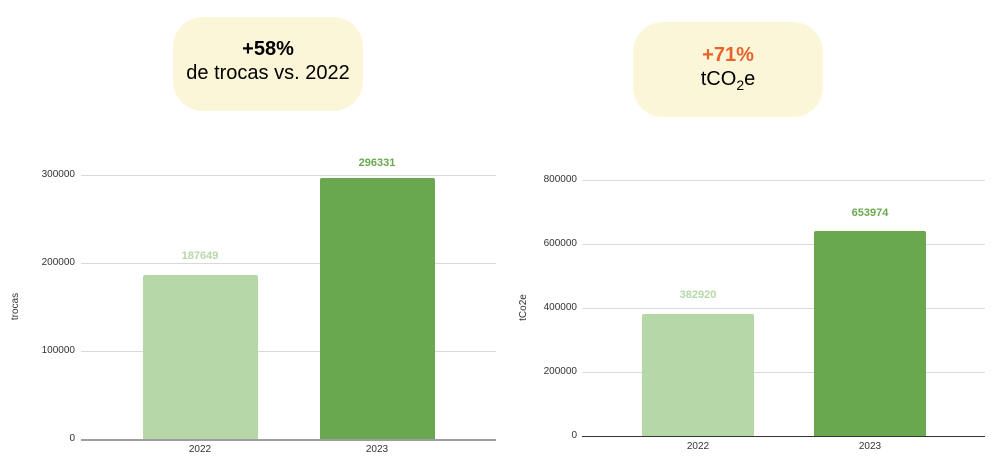  I want to click on callout-text-subscript: 2, so click(740, 85).